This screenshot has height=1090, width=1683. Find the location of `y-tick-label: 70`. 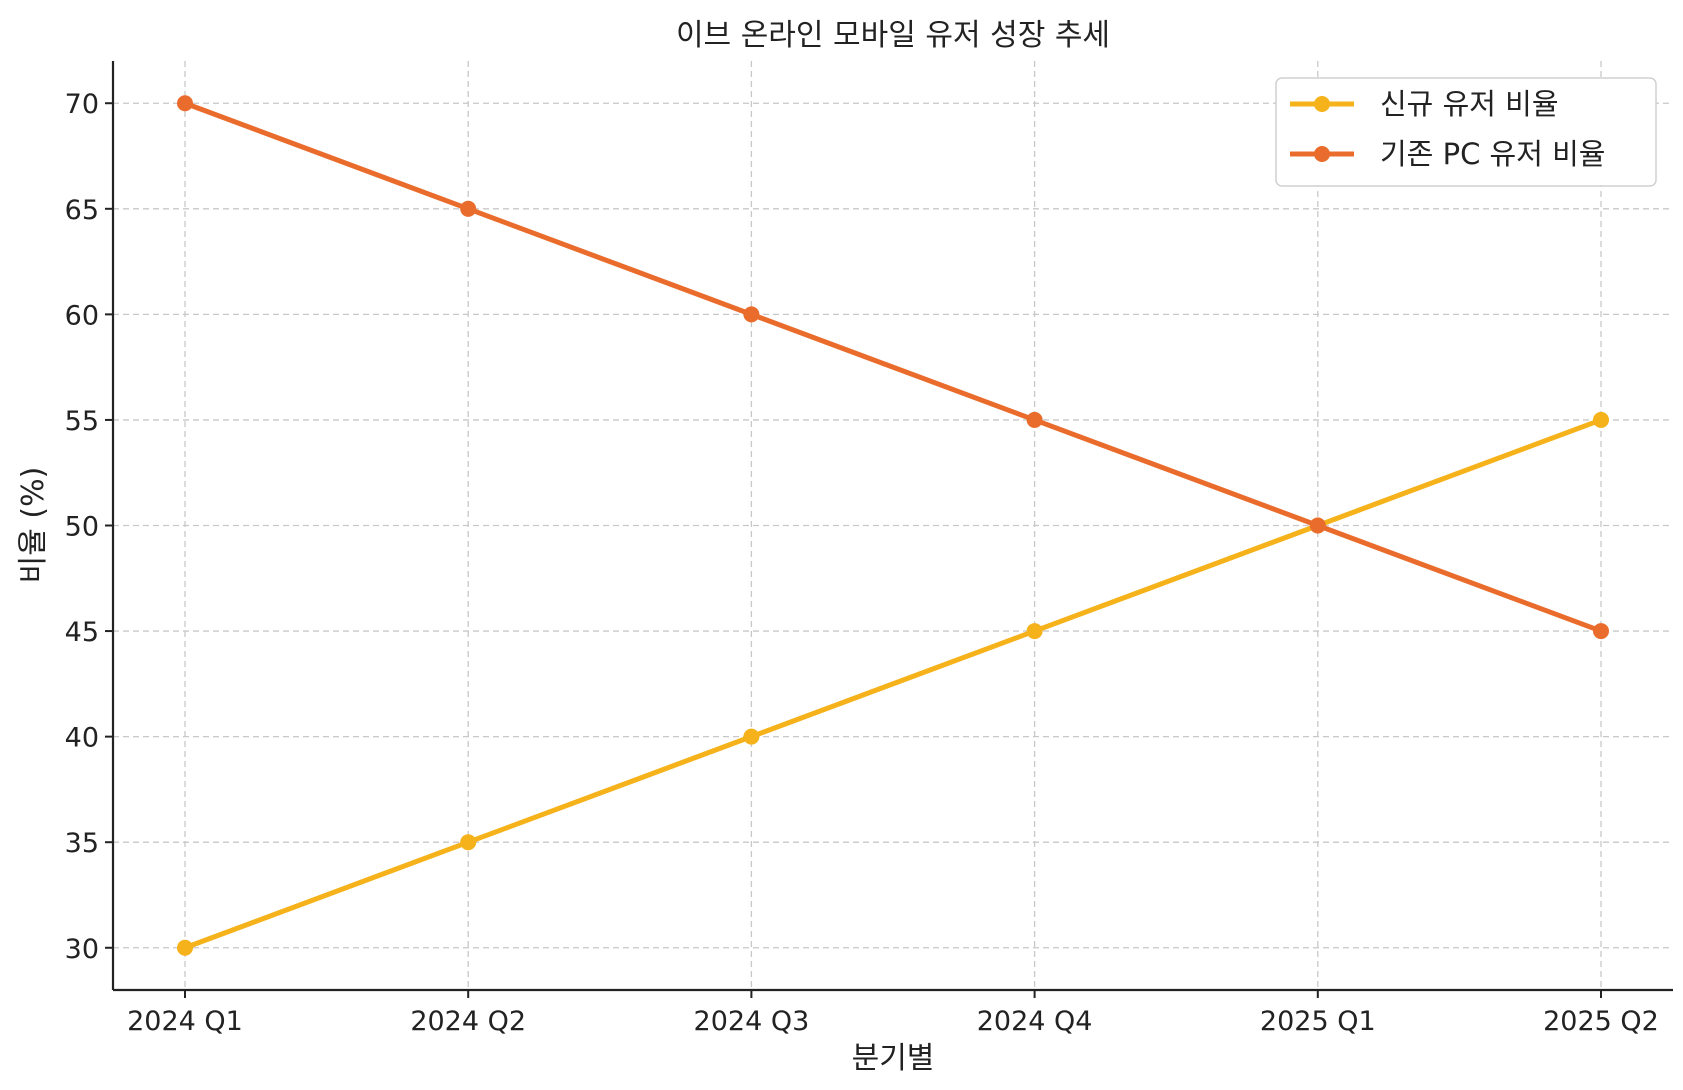

y-tick-label: 70 is located at coordinates (82, 104).